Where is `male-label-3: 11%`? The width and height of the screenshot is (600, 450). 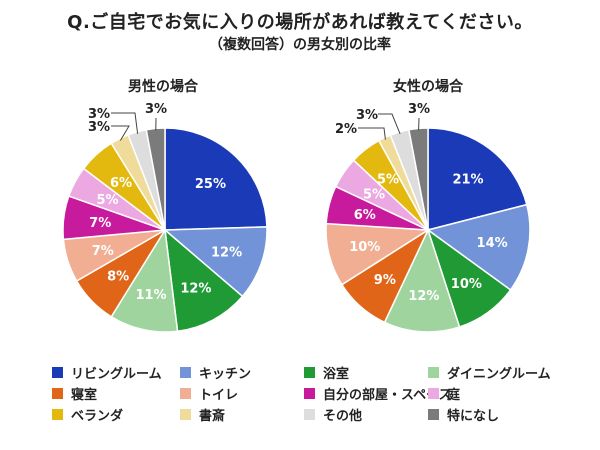
male-label-3: 11% is located at coordinates (150, 295).